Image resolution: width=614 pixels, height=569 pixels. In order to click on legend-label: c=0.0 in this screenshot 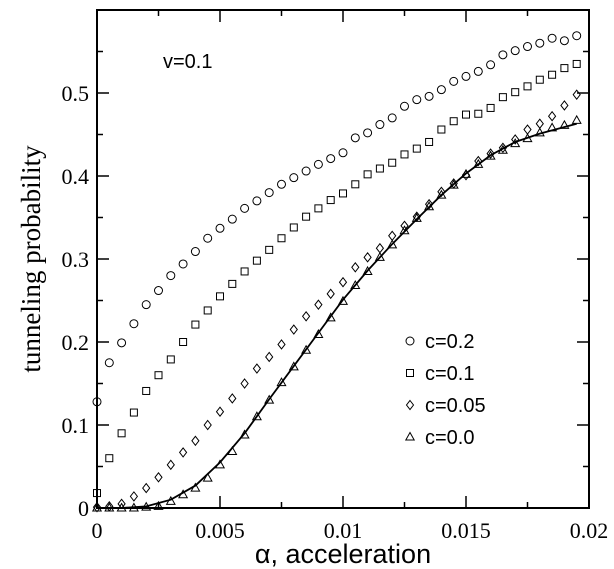, I will do `click(449, 438)`.